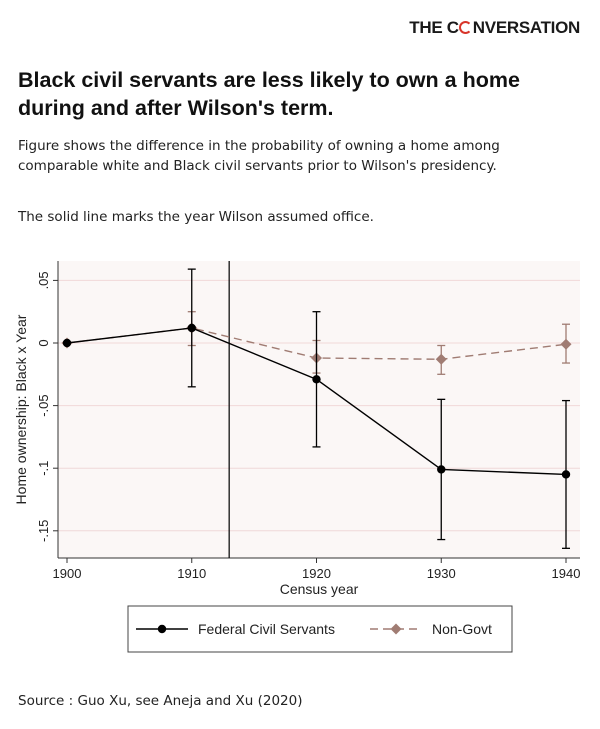  Describe the element at coordinates (162, 629) in the screenshot. I see `legend-federal-civil-servants-marker` at that location.